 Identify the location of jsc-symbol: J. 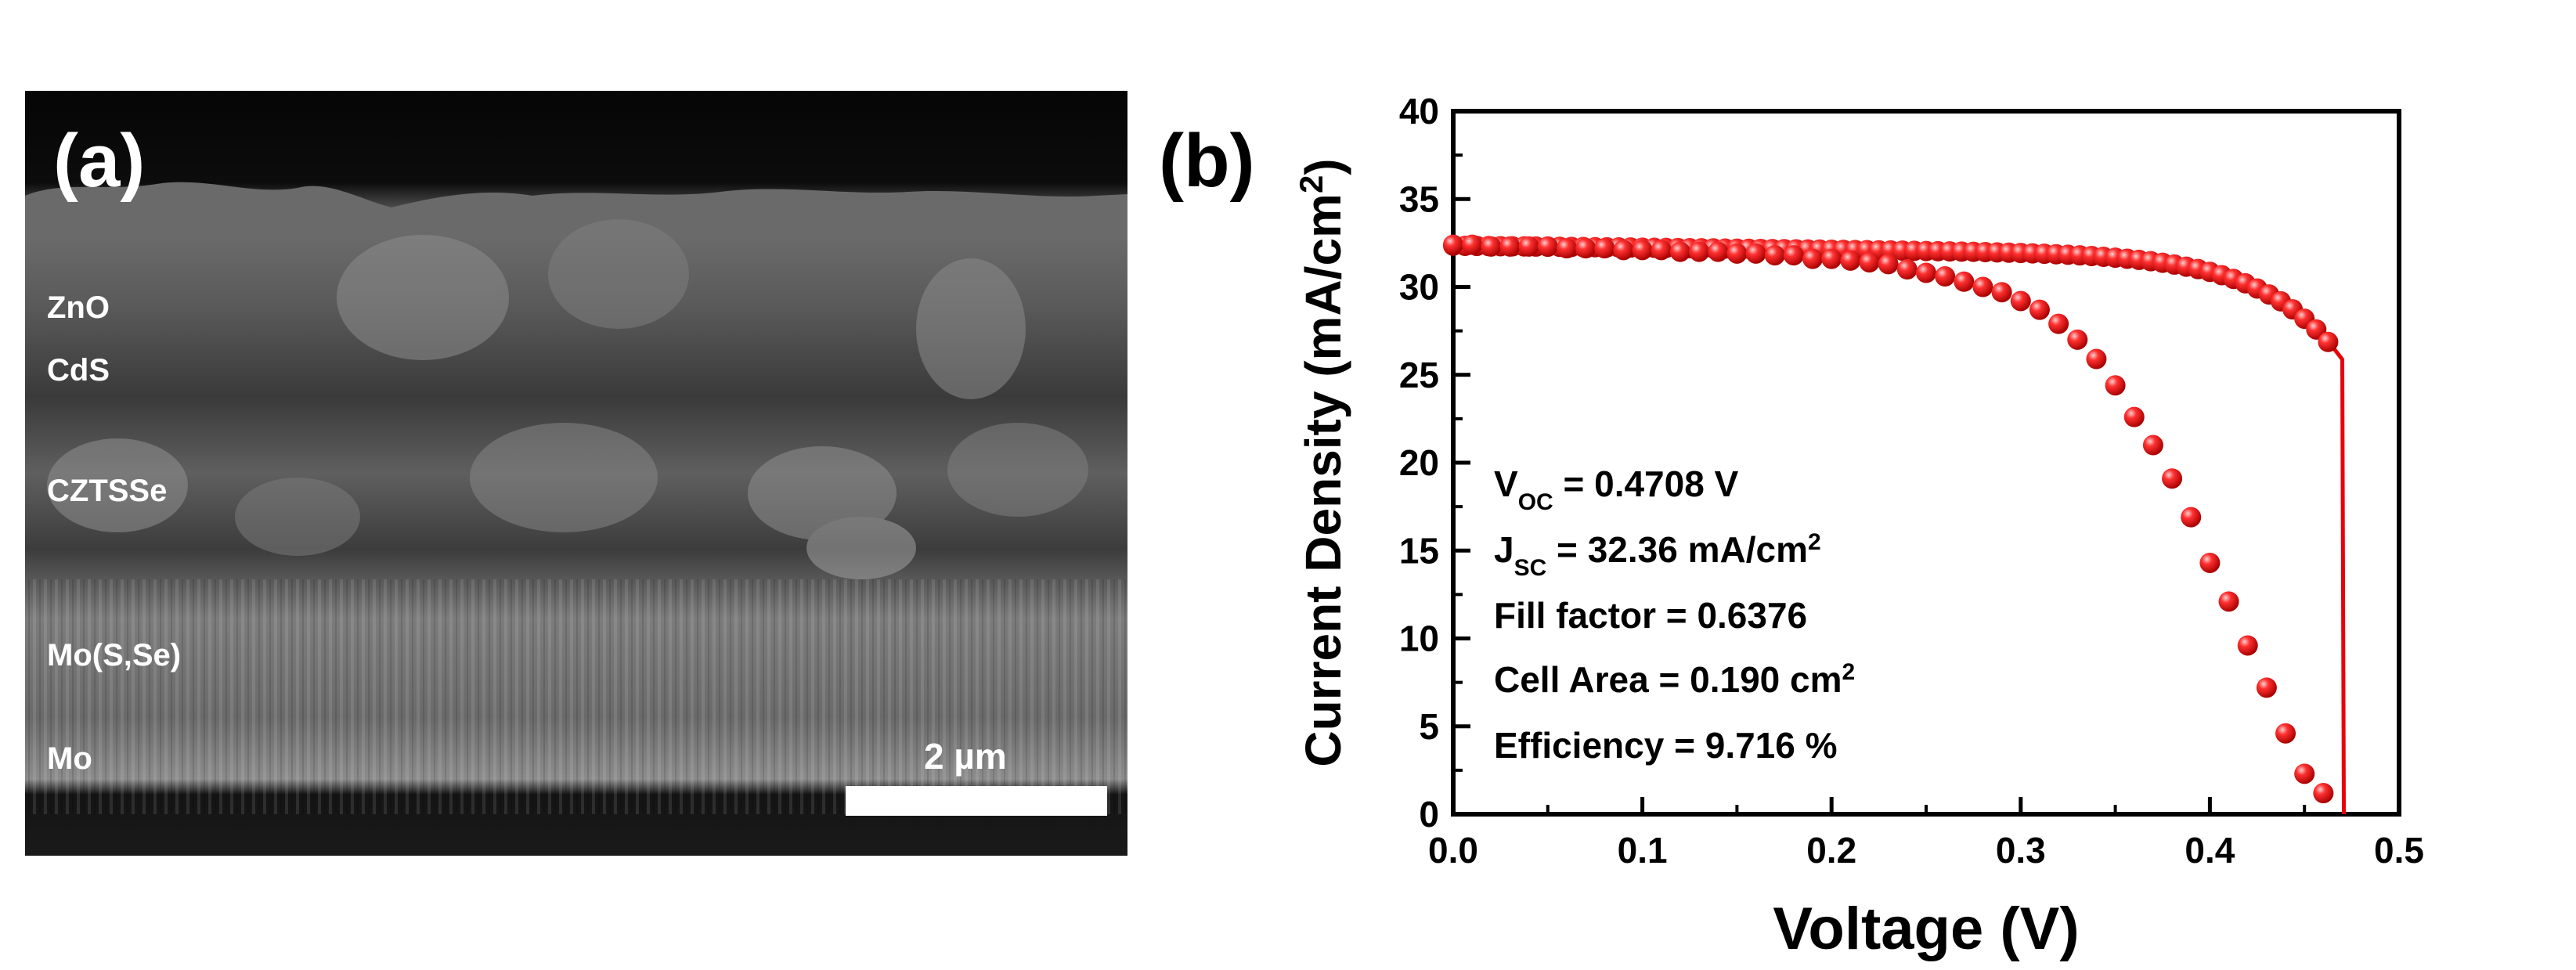
(1504, 549).